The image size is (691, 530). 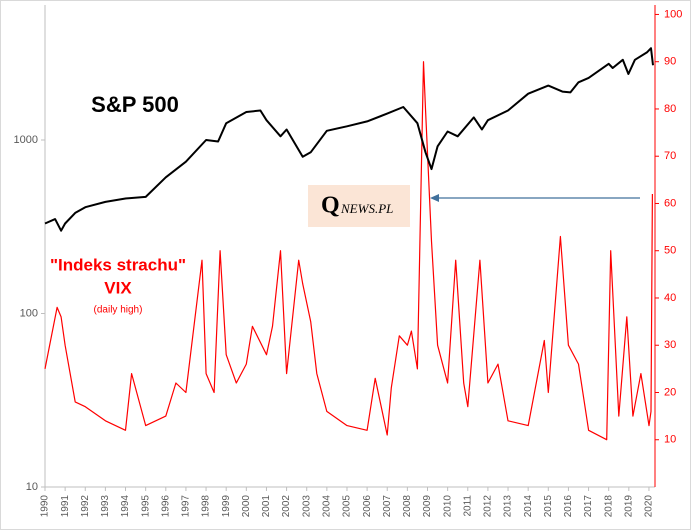 I want to click on x-tick-label: 2003, so click(x=306, y=506).